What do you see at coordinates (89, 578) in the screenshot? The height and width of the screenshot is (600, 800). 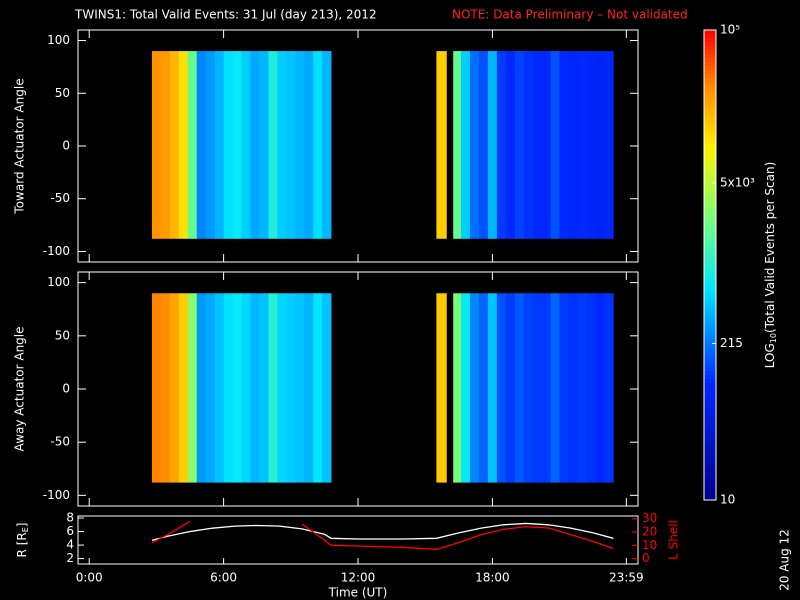 I see `x-tick-label: 0:00` at bounding box center [89, 578].